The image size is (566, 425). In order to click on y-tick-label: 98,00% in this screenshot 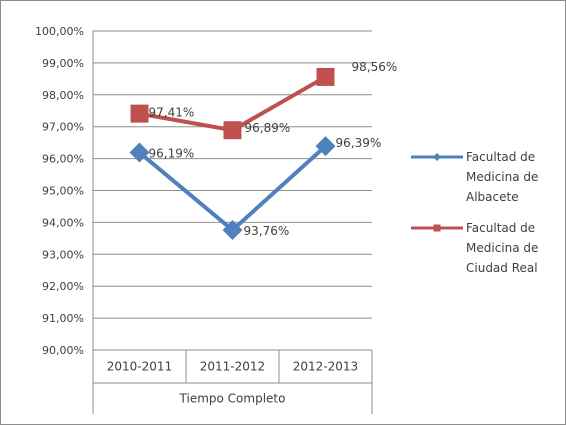, I will do `click(63, 95)`.